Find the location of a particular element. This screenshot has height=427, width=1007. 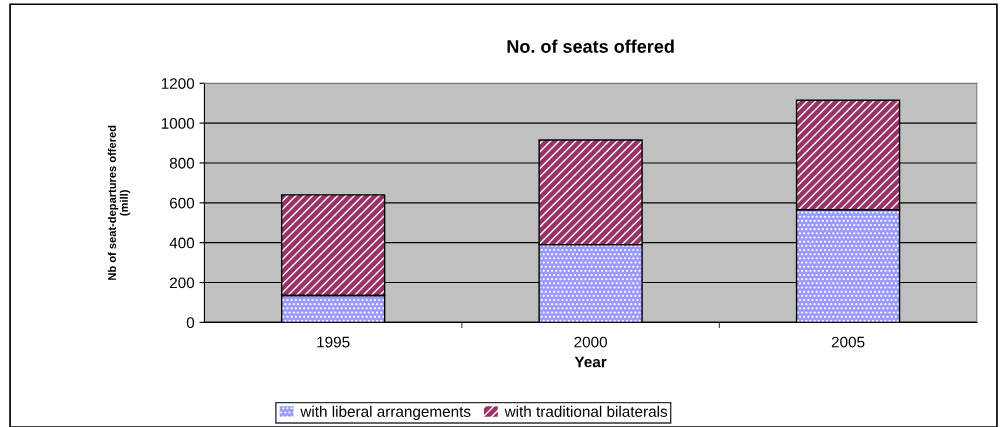

y-tick-label: 800 is located at coordinates (182, 163).